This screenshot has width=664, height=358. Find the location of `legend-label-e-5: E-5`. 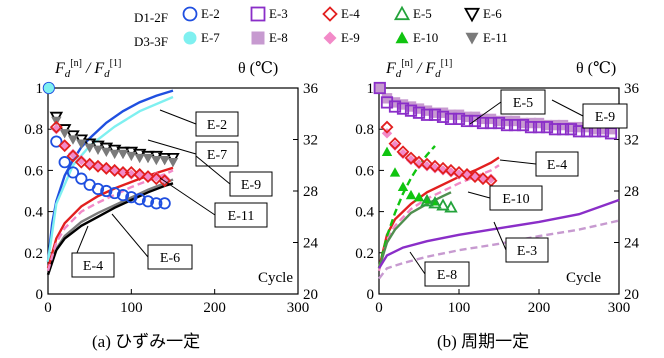

legend-label-e-5: E-5 is located at coordinates (422, 13).